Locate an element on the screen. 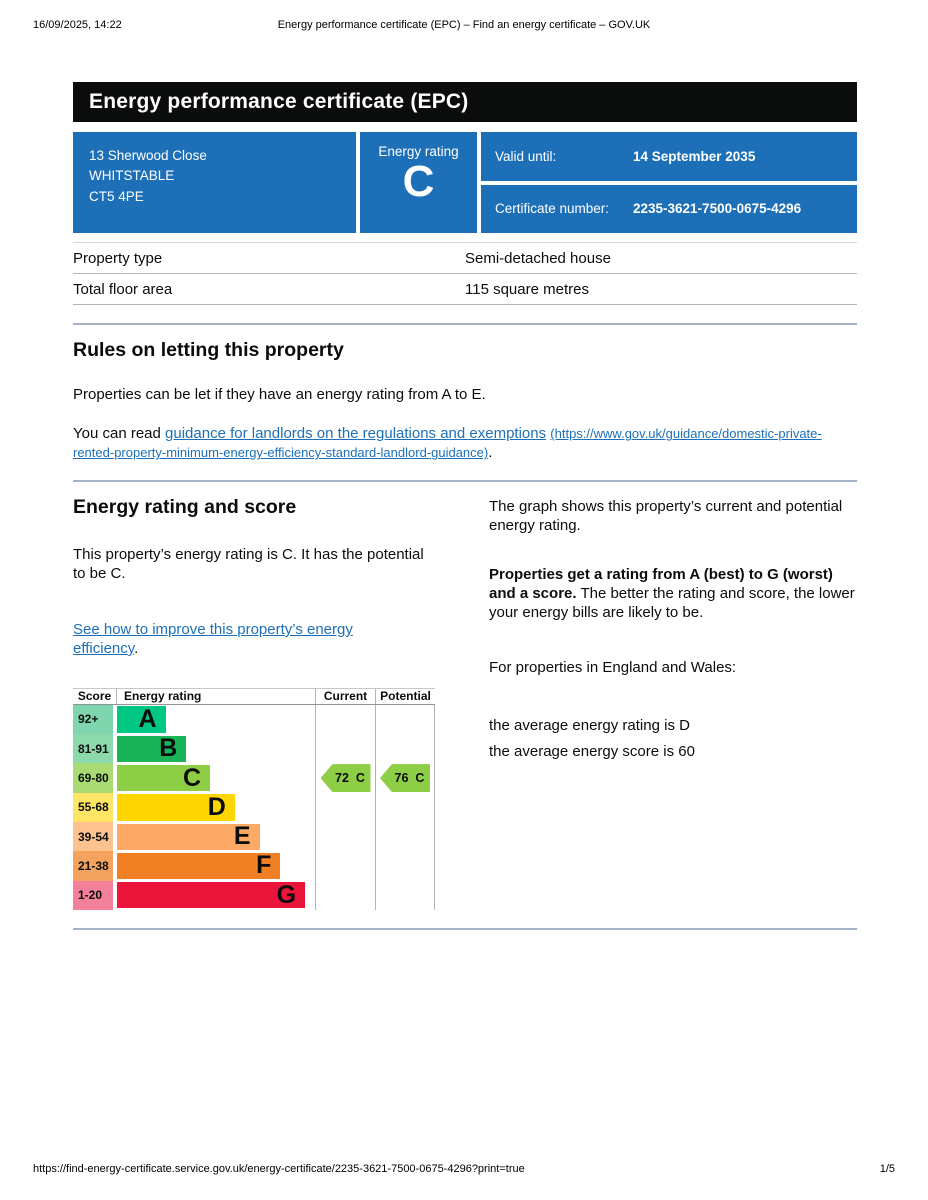 The height and width of the screenshot is (1200, 928). epc-bar-area: D is located at coordinates (216, 807).